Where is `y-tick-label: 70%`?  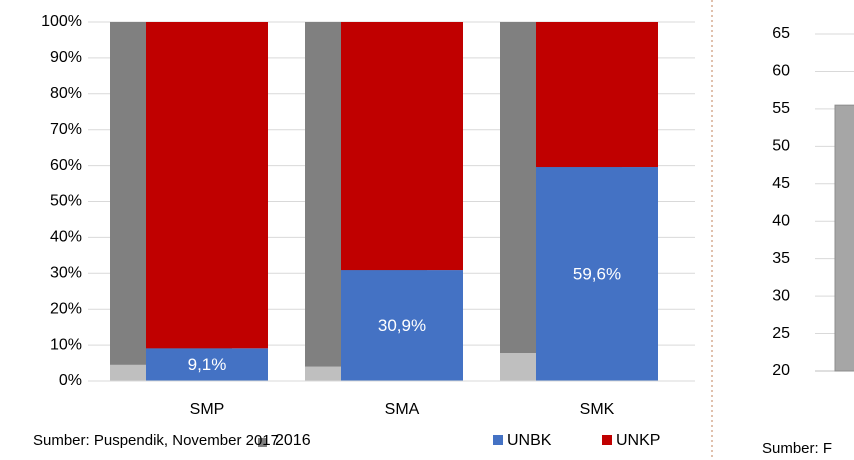 y-tick-label: 70% is located at coordinates (66, 129).